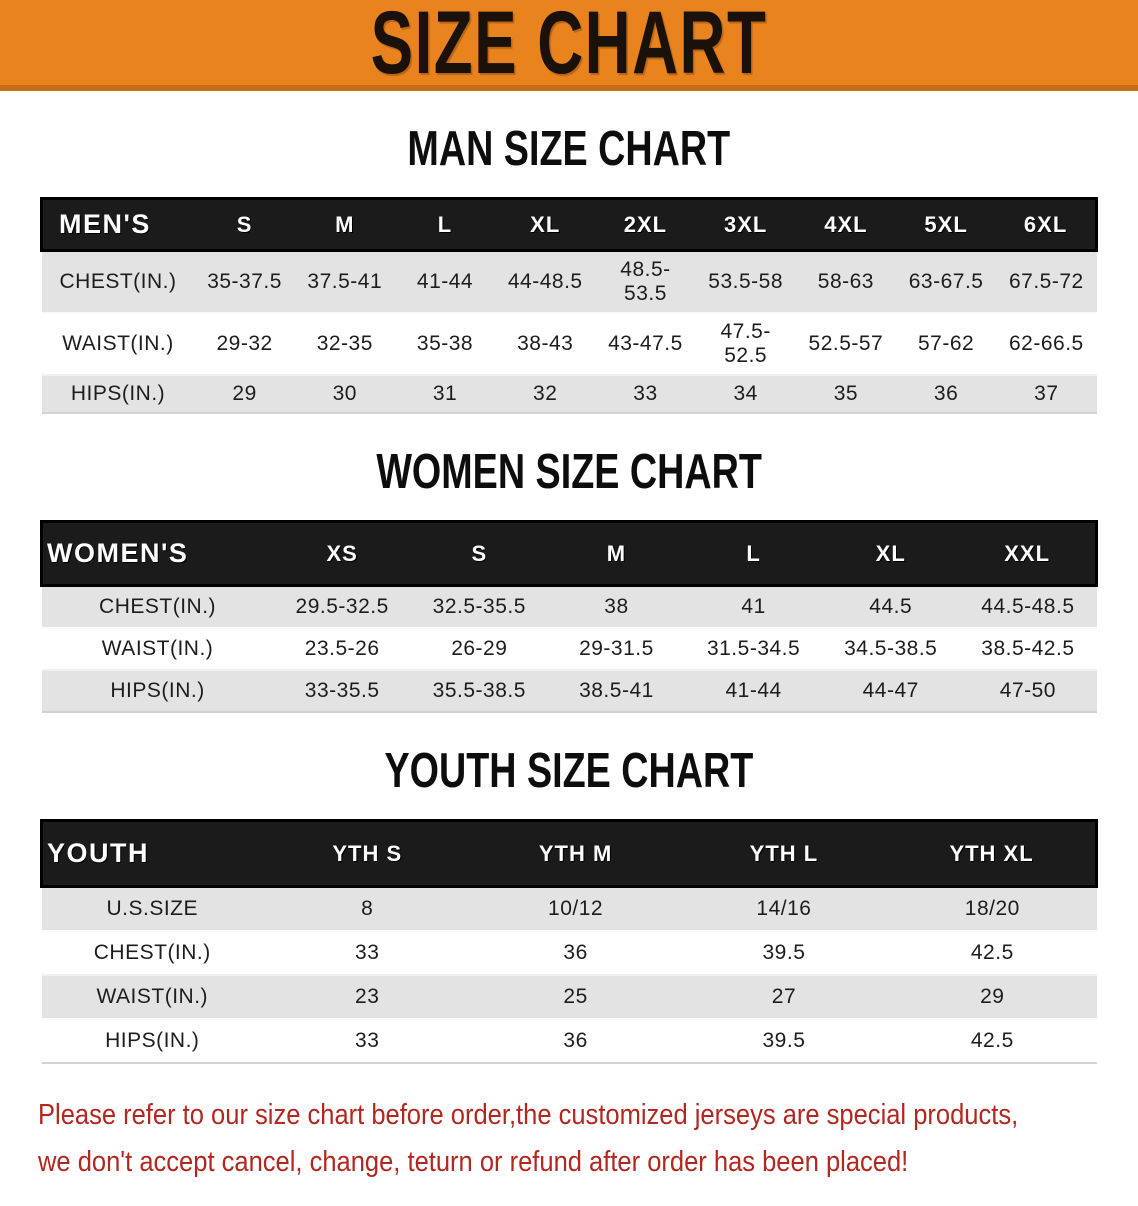 This screenshot has height=1206, width=1138. What do you see at coordinates (845, 281) in the screenshot?
I see `size-value: 58-63` at bounding box center [845, 281].